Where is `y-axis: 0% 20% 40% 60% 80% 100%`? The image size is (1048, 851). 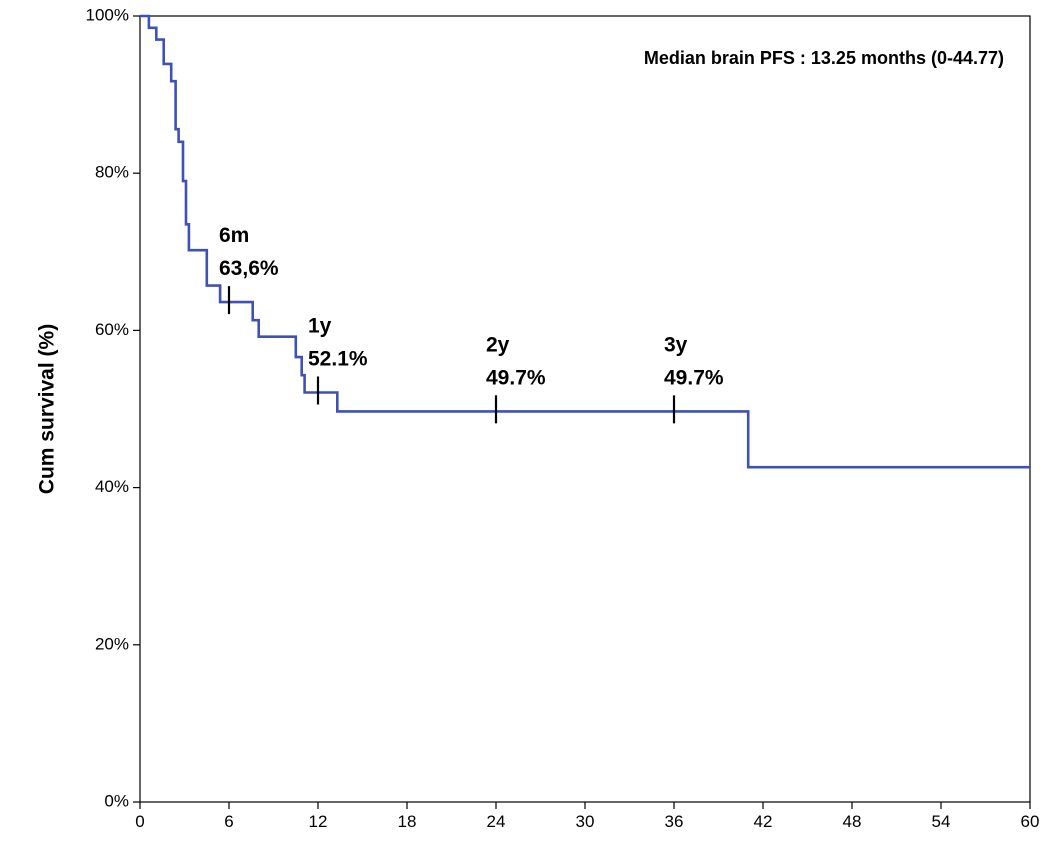 y-axis: 0% 20% 40% 60% 80% 100% is located at coordinates (113, 407).